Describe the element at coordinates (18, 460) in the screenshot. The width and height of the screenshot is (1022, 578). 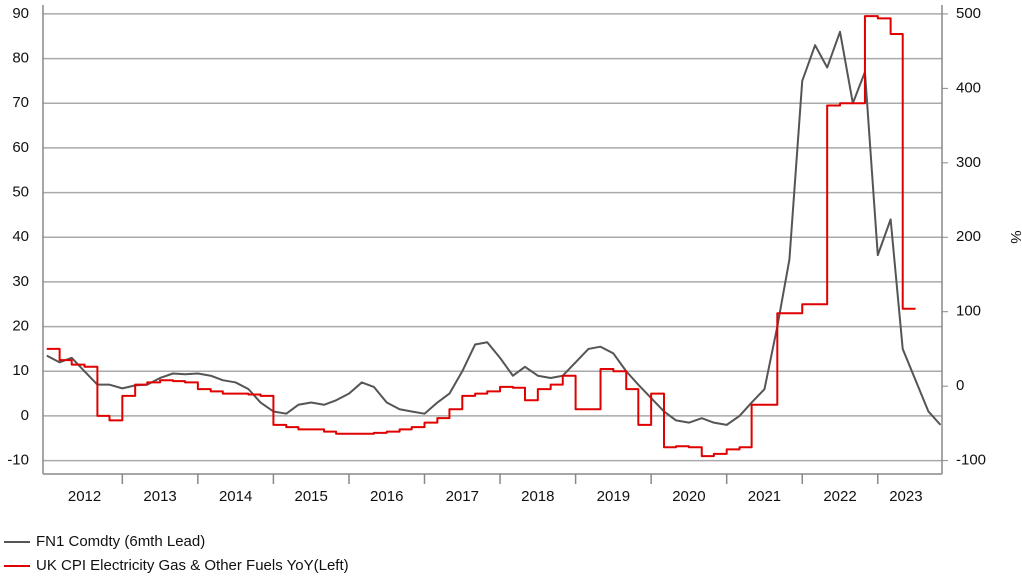
I see `y-tick-label: -10` at that location.